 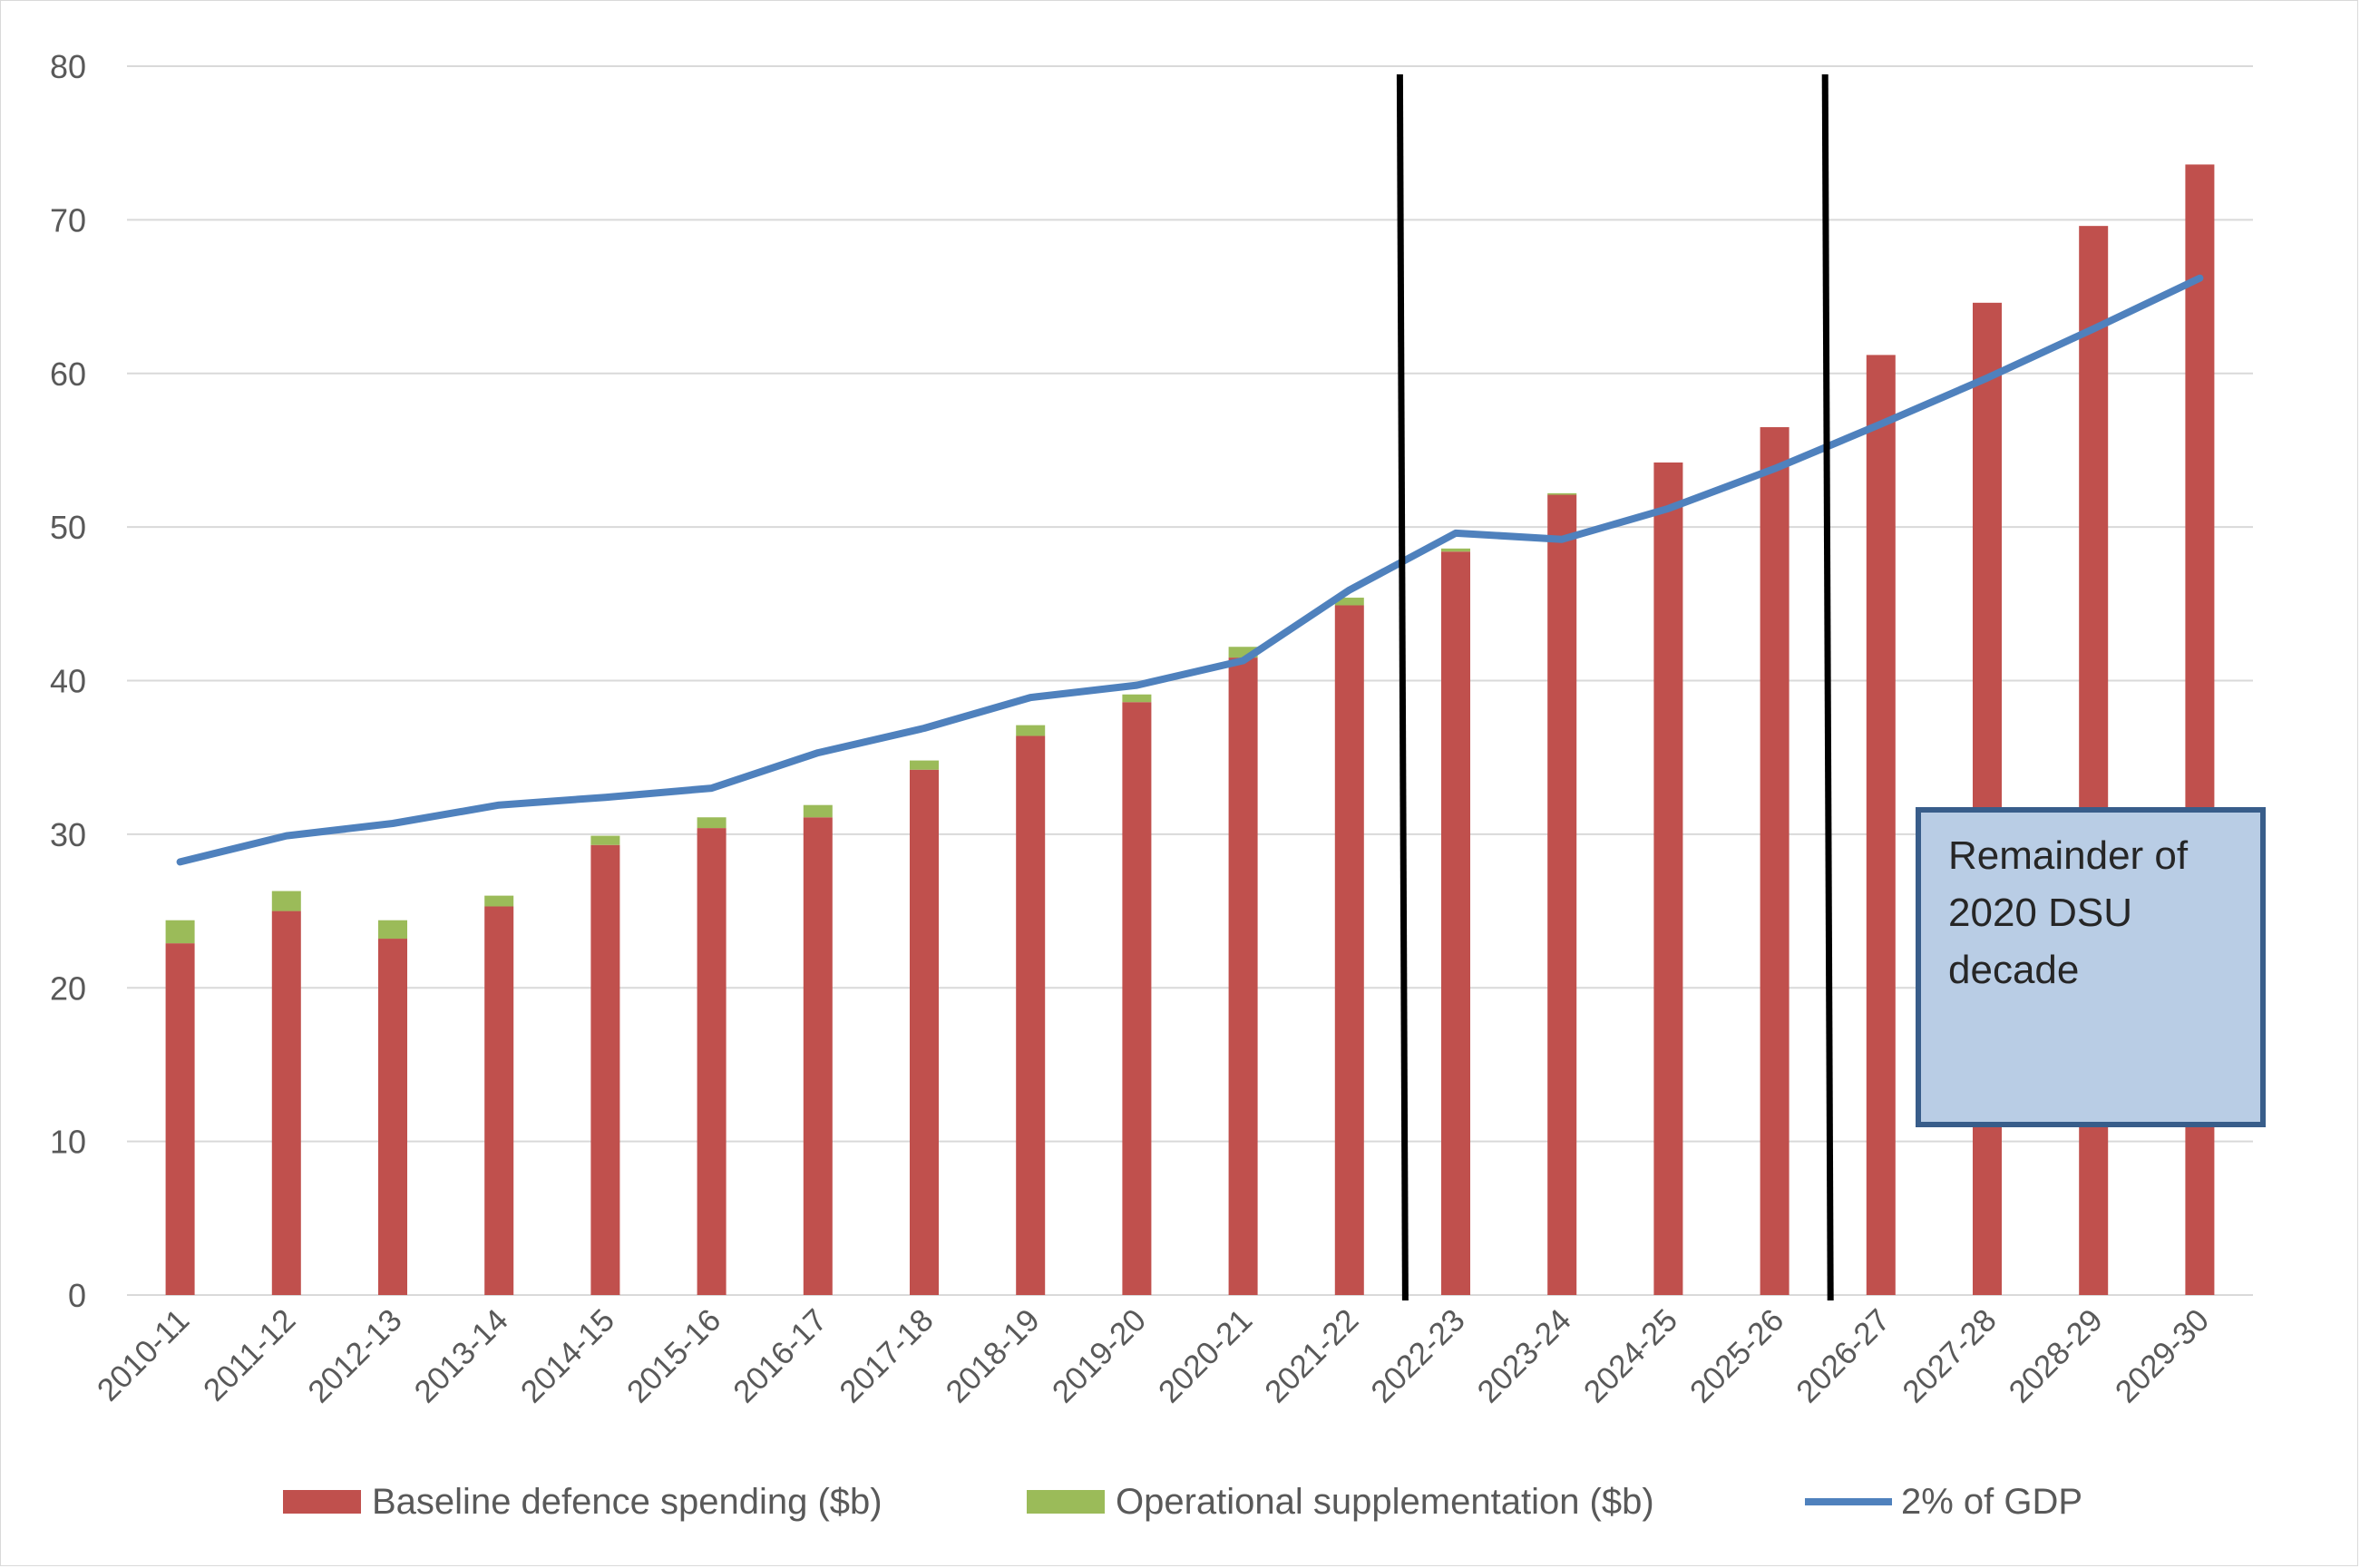 What do you see at coordinates (1630, 1355) in the screenshot?
I see `x-tick-label: 2024-25` at bounding box center [1630, 1355].